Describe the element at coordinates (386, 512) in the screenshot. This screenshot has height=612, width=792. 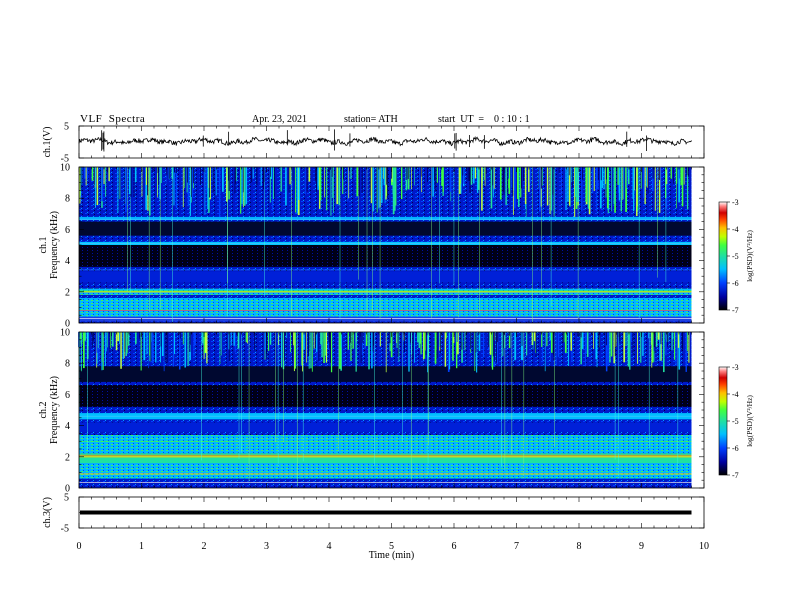
I see `ch3-waveform` at that location.